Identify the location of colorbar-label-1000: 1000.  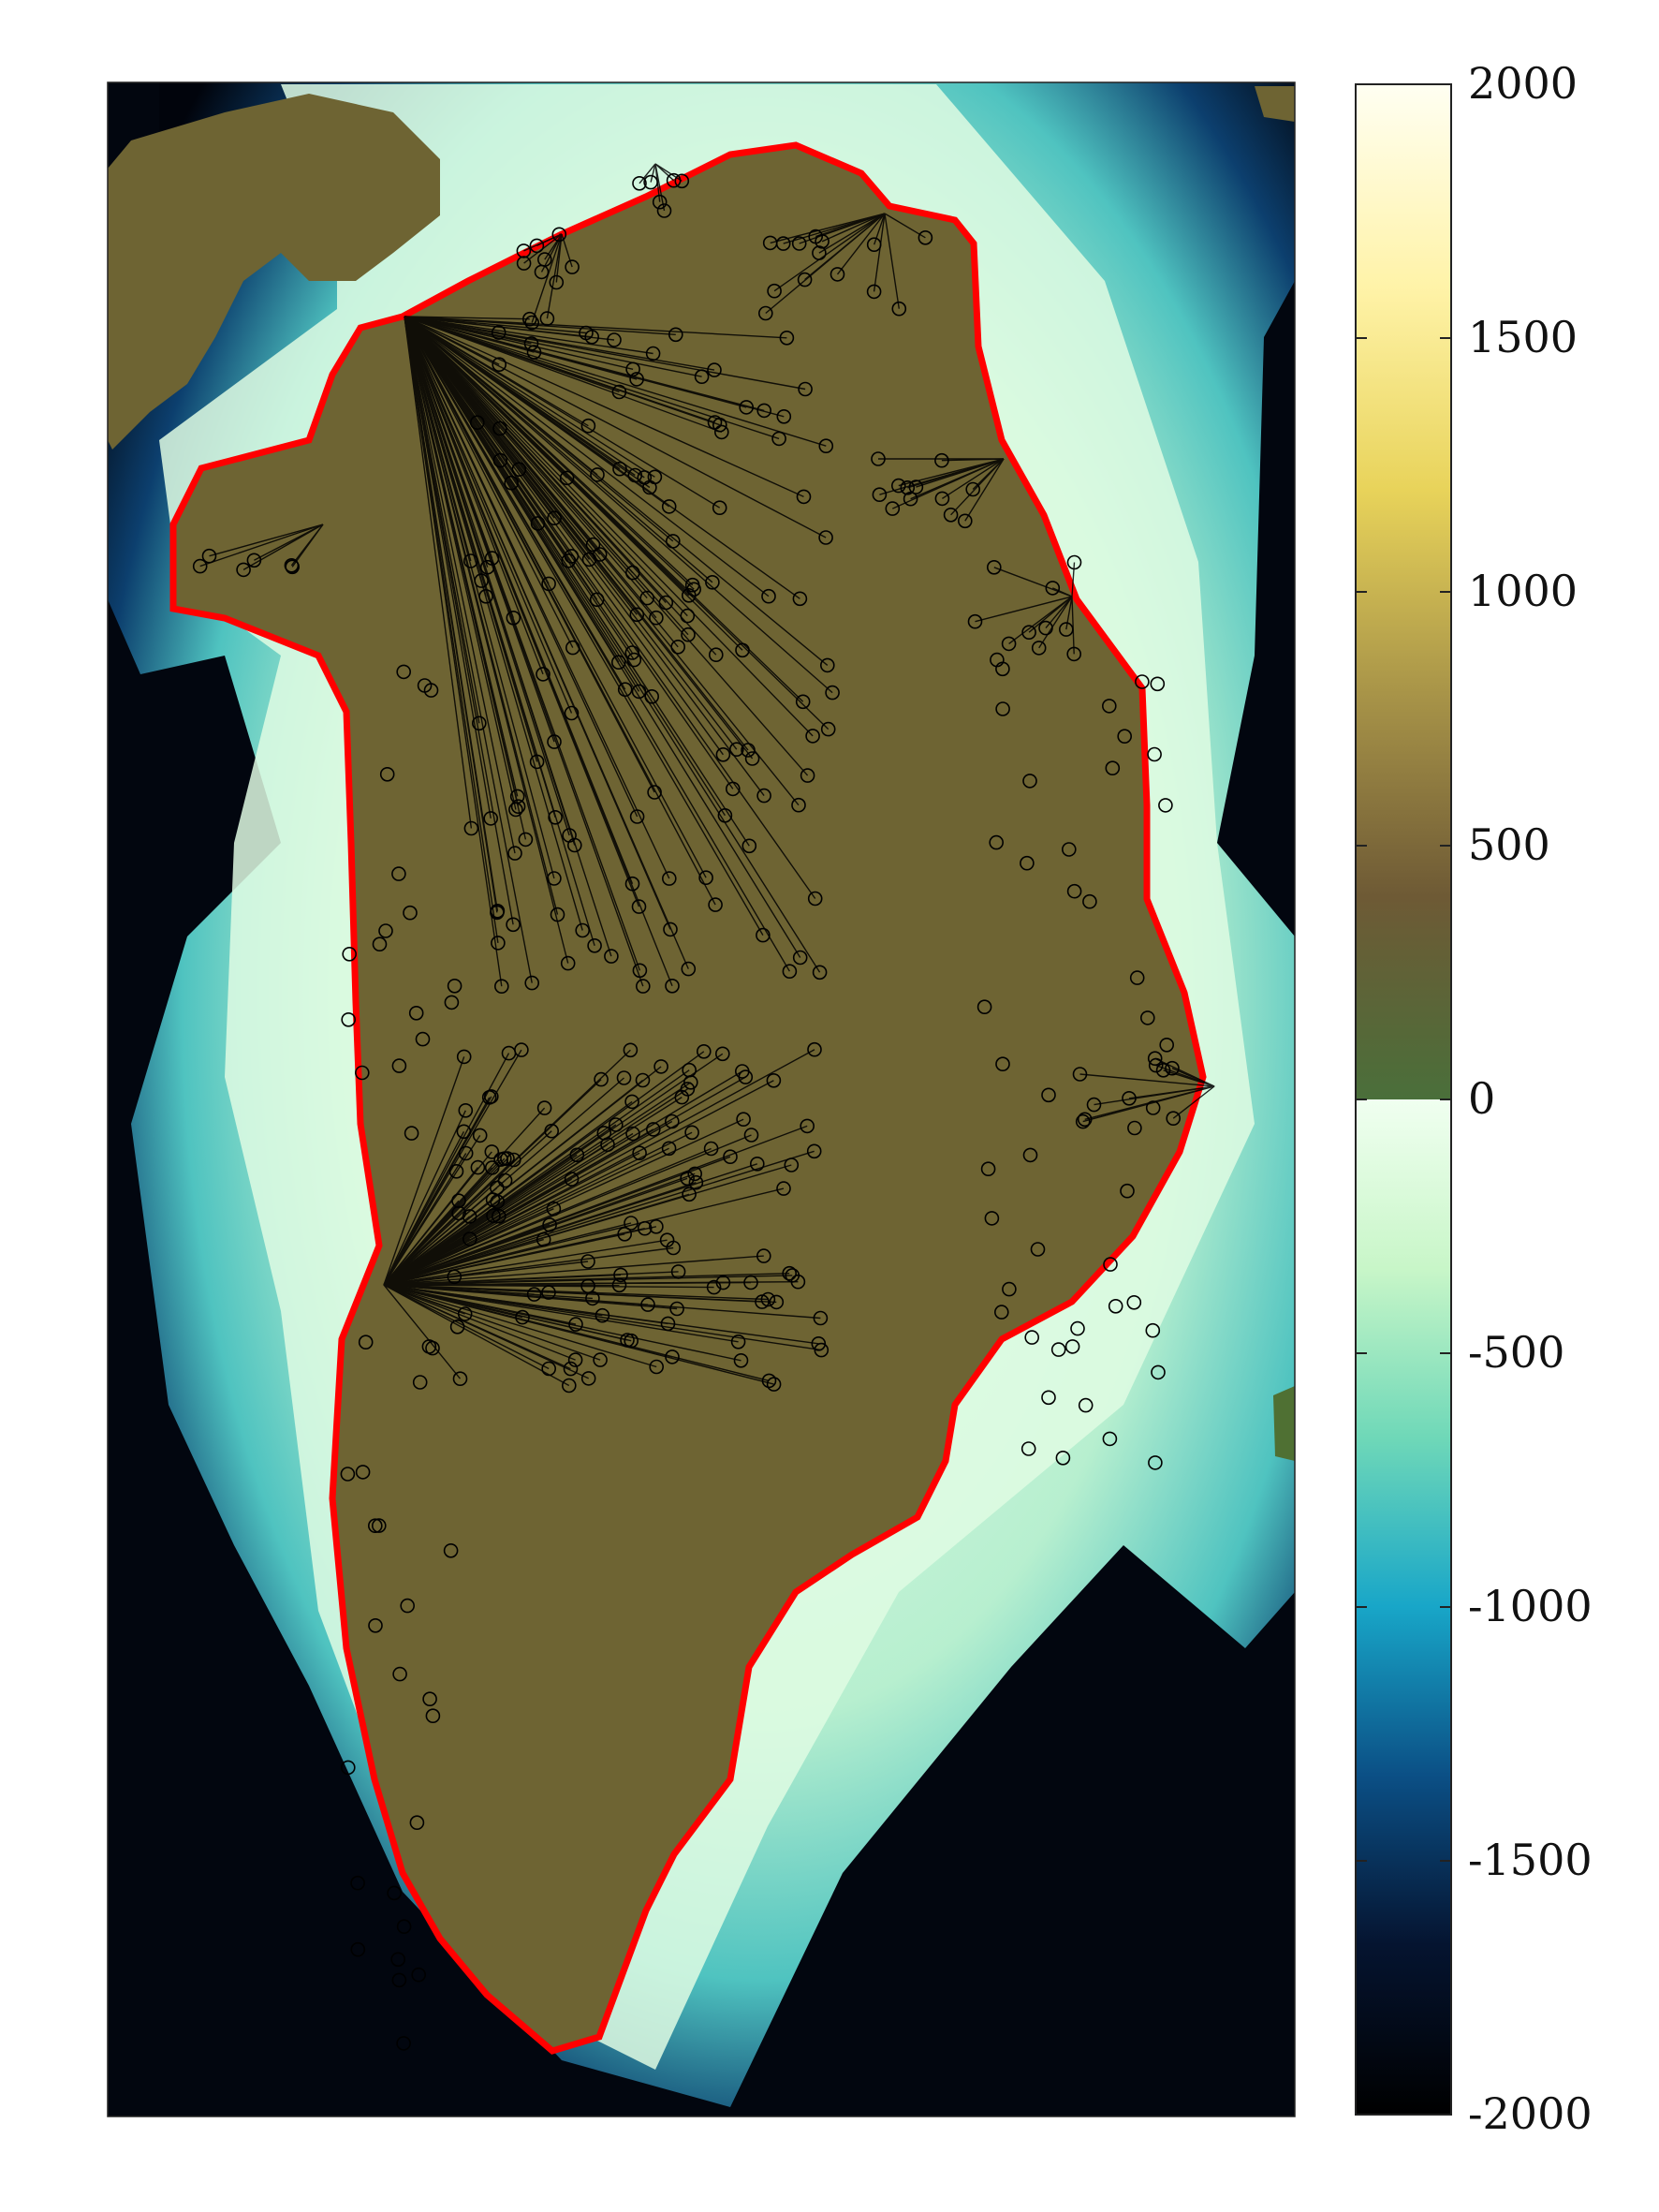
(1523, 591).